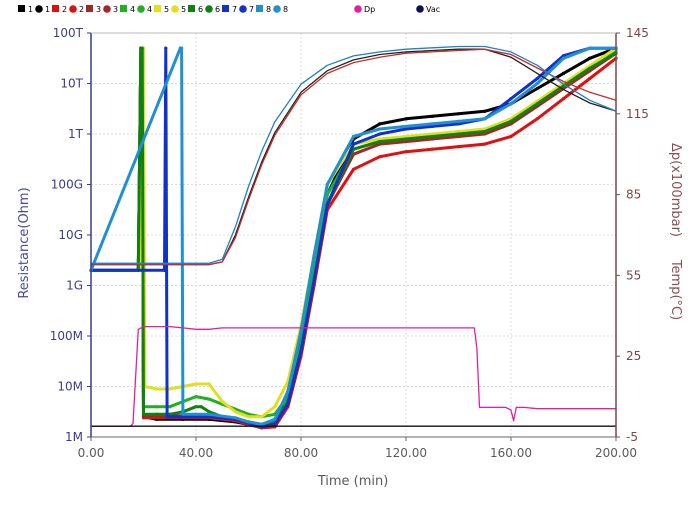 This screenshot has height=515, width=688. What do you see at coordinates (196, 453) in the screenshot?
I see `x-tick-label: 40.00` at bounding box center [196, 453].